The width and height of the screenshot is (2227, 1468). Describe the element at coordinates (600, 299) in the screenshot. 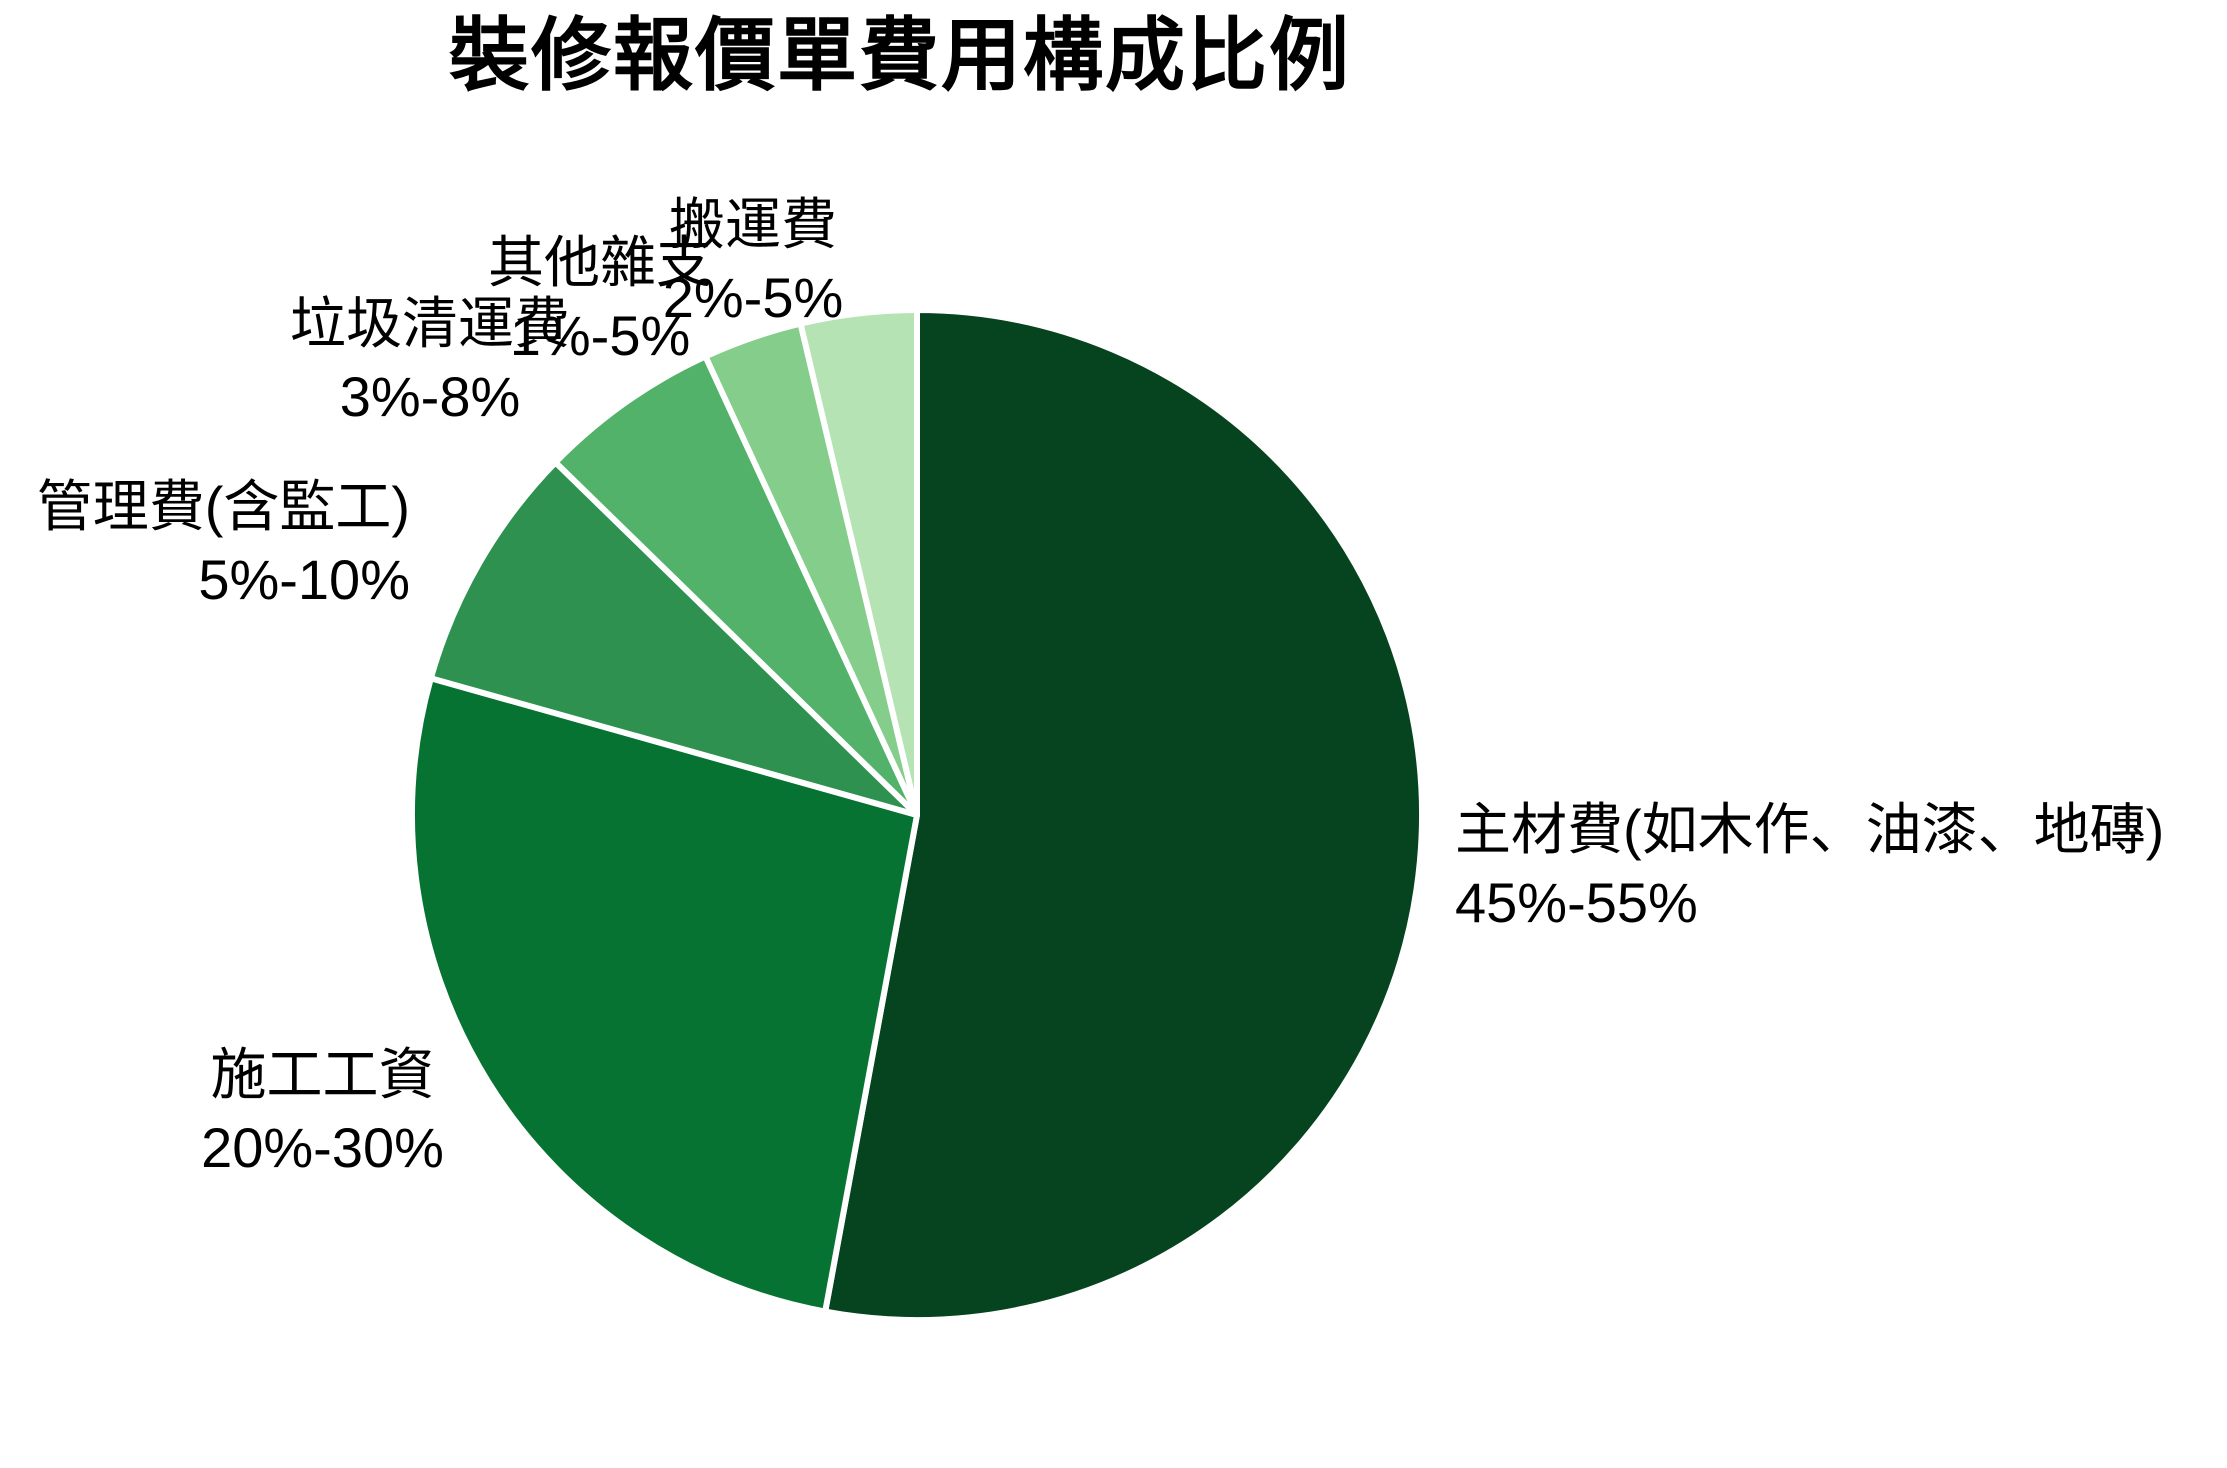

I see `slice-label-misc-expenses: 其他雜支 1%-5%` at that location.